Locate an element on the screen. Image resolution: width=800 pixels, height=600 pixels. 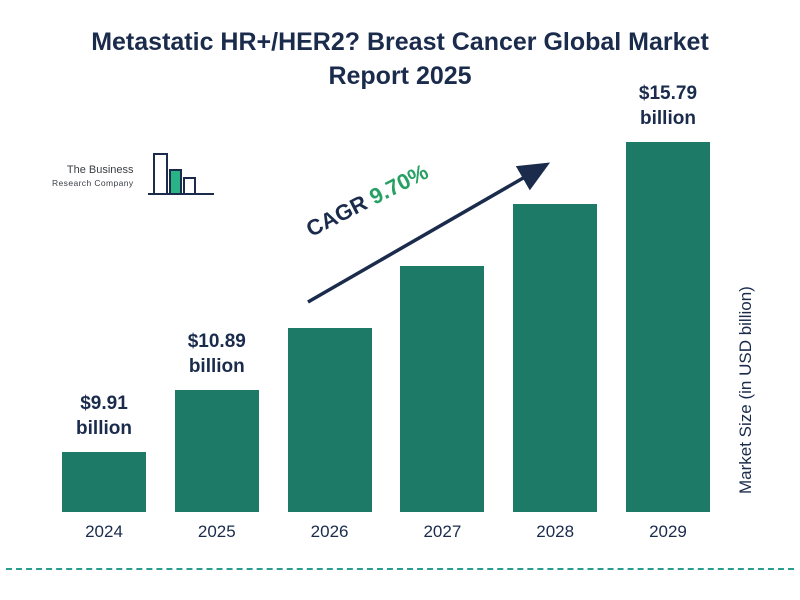
x-axis-label-2027: 2027 is located at coordinates (442, 531).